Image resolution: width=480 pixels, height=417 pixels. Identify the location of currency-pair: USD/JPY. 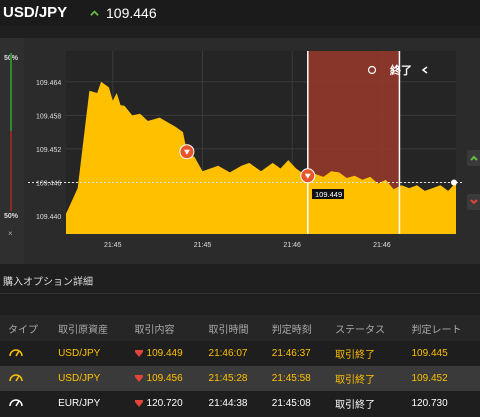
(35, 12).